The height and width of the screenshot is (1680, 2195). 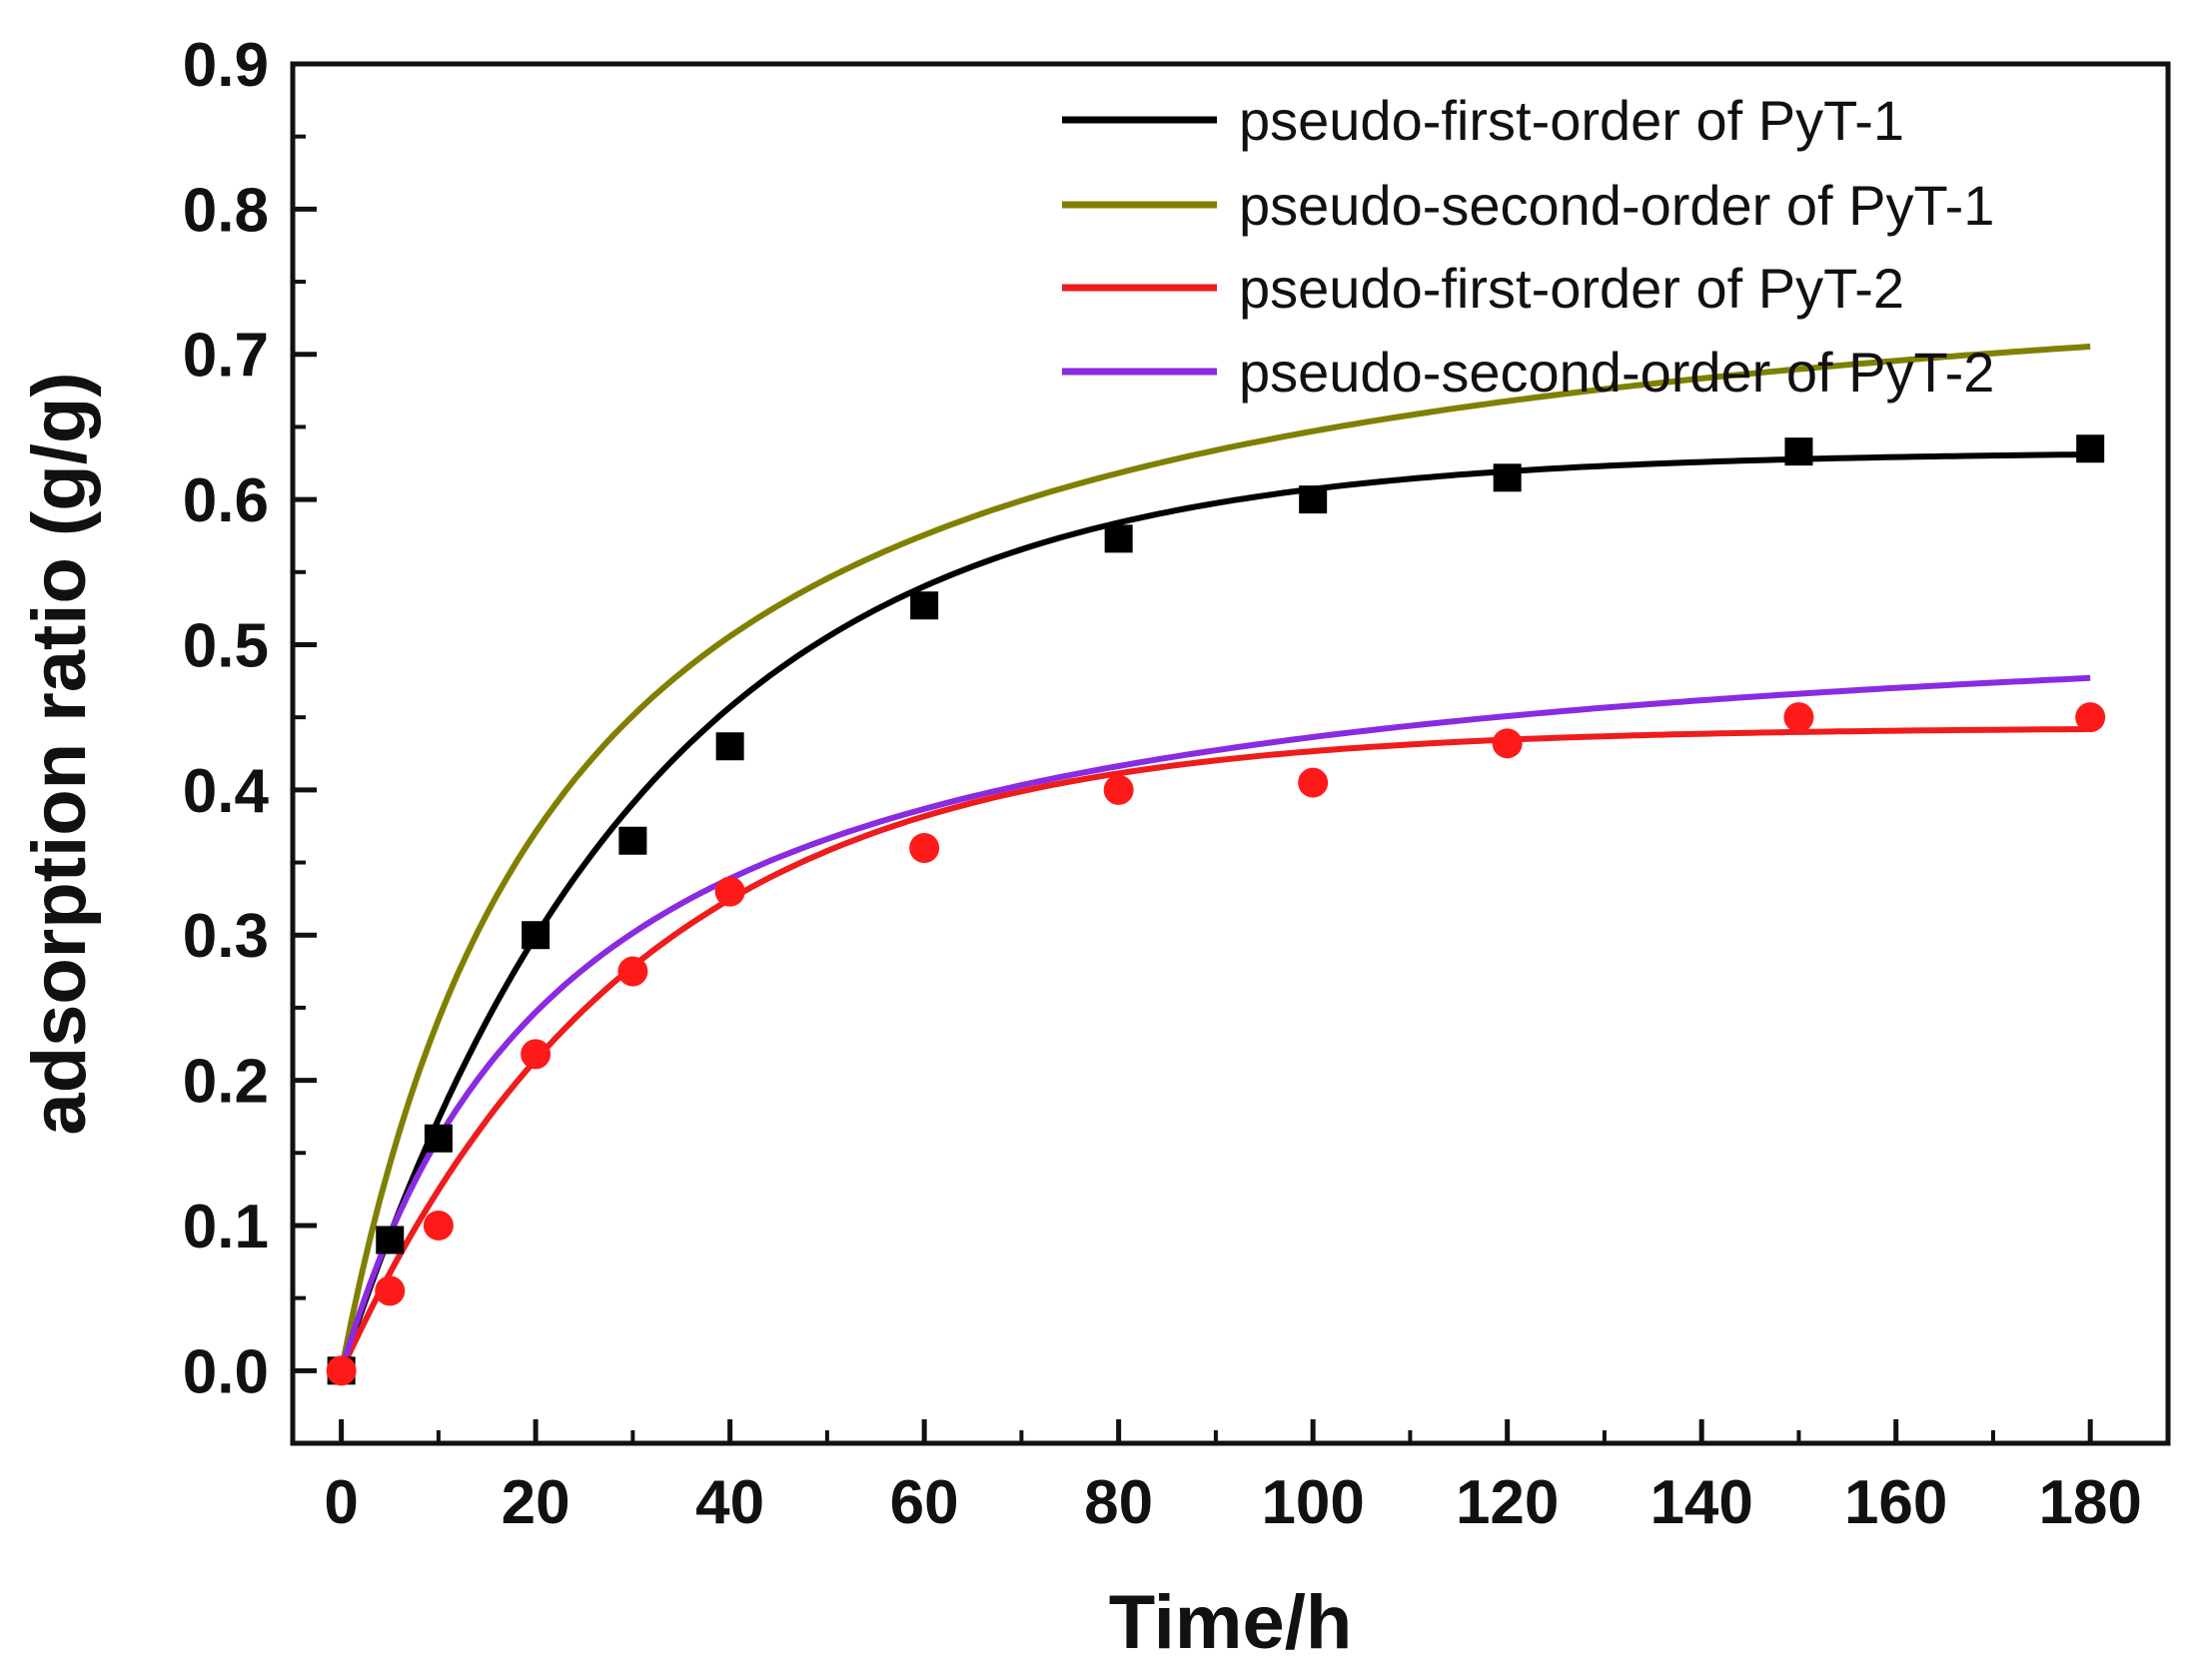 What do you see at coordinates (2089, 1502) in the screenshot?
I see `x-tick-label: 180` at bounding box center [2089, 1502].